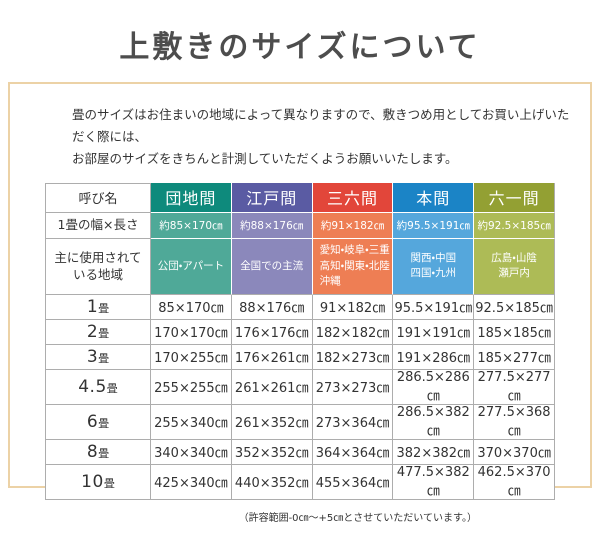  What do you see at coordinates (514, 266) in the screenshot?
I see `region-cell: 広島・山陰 瀬戸内` at bounding box center [514, 266].